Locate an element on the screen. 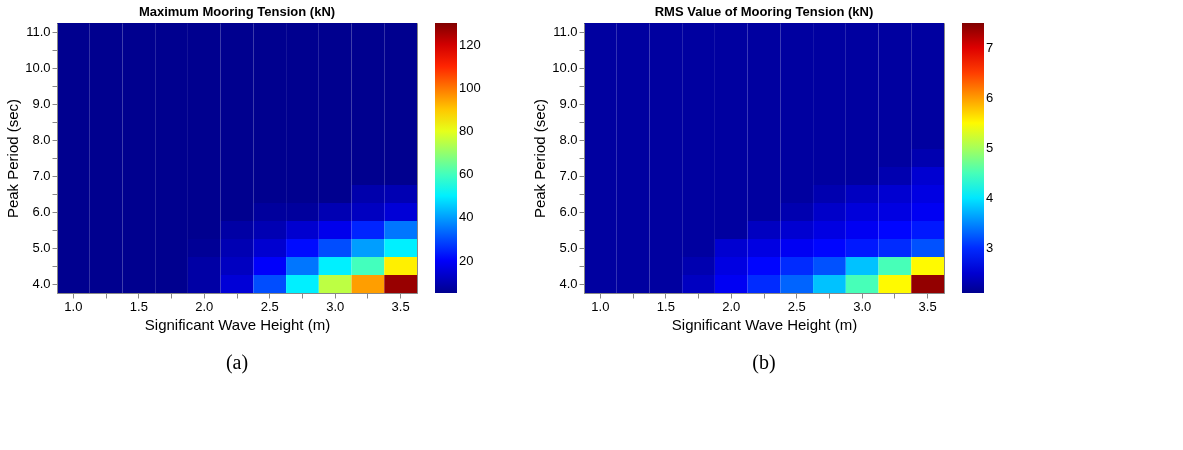 The image size is (1183, 450). chart-title: RMS Value of Mooring Tension (kN) is located at coordinates (764, 11).